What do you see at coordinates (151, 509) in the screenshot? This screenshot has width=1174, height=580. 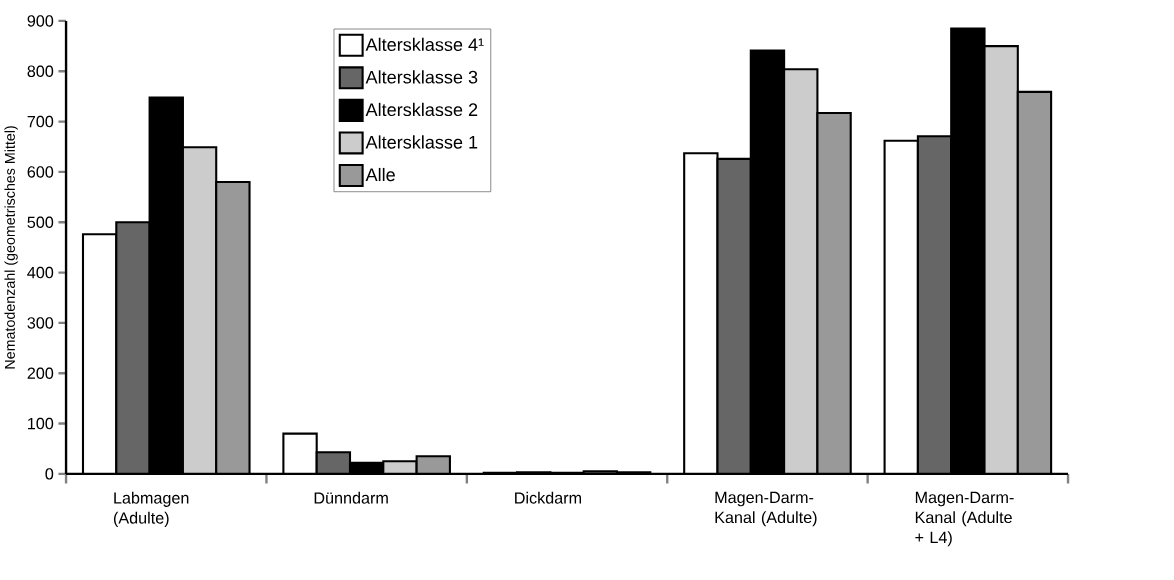 I see `x-tick-label: Labmagen (Adulte)` at bounding box center [151, 509].